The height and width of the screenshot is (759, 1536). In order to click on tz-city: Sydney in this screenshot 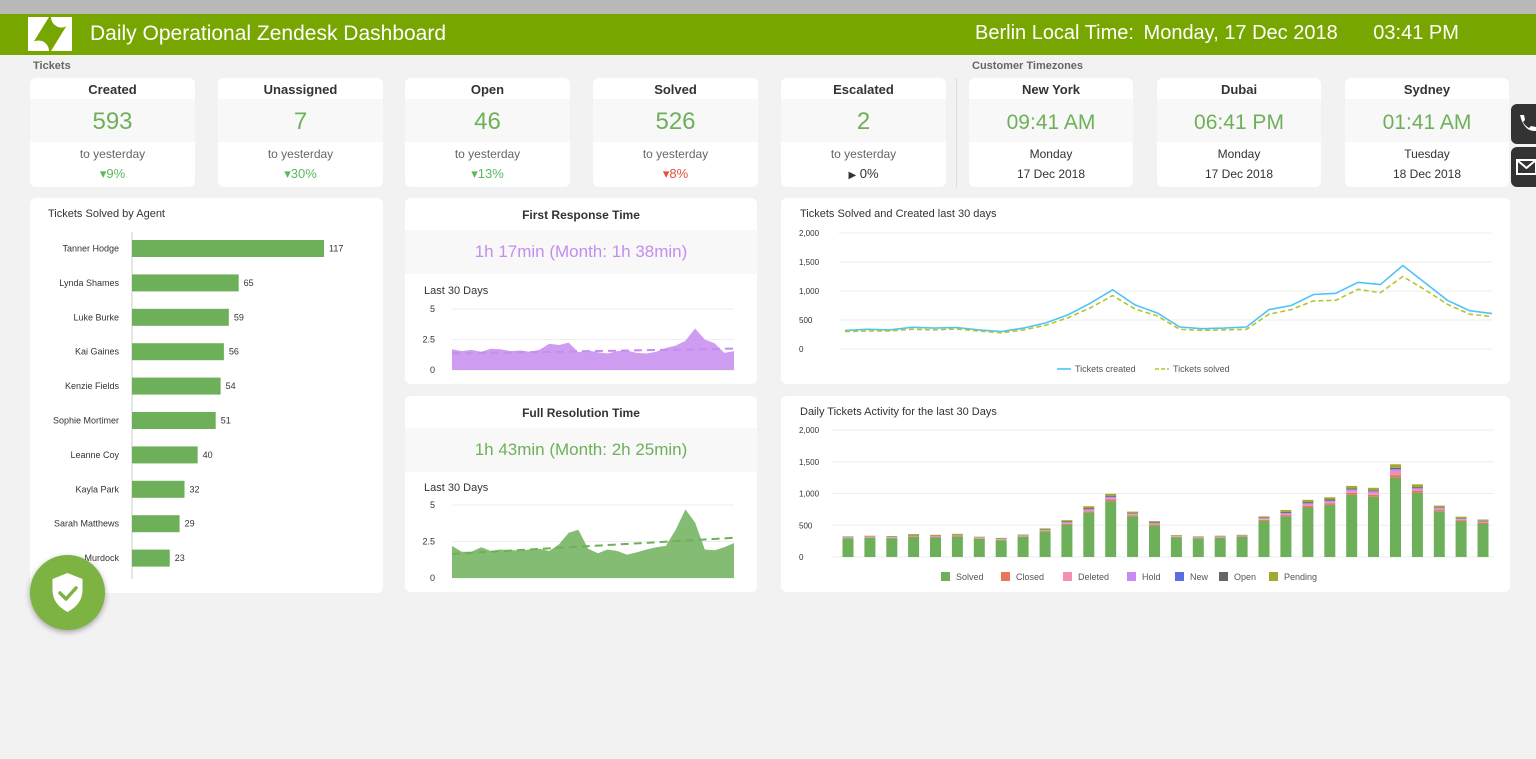, I will do `click(1427, 89)`.